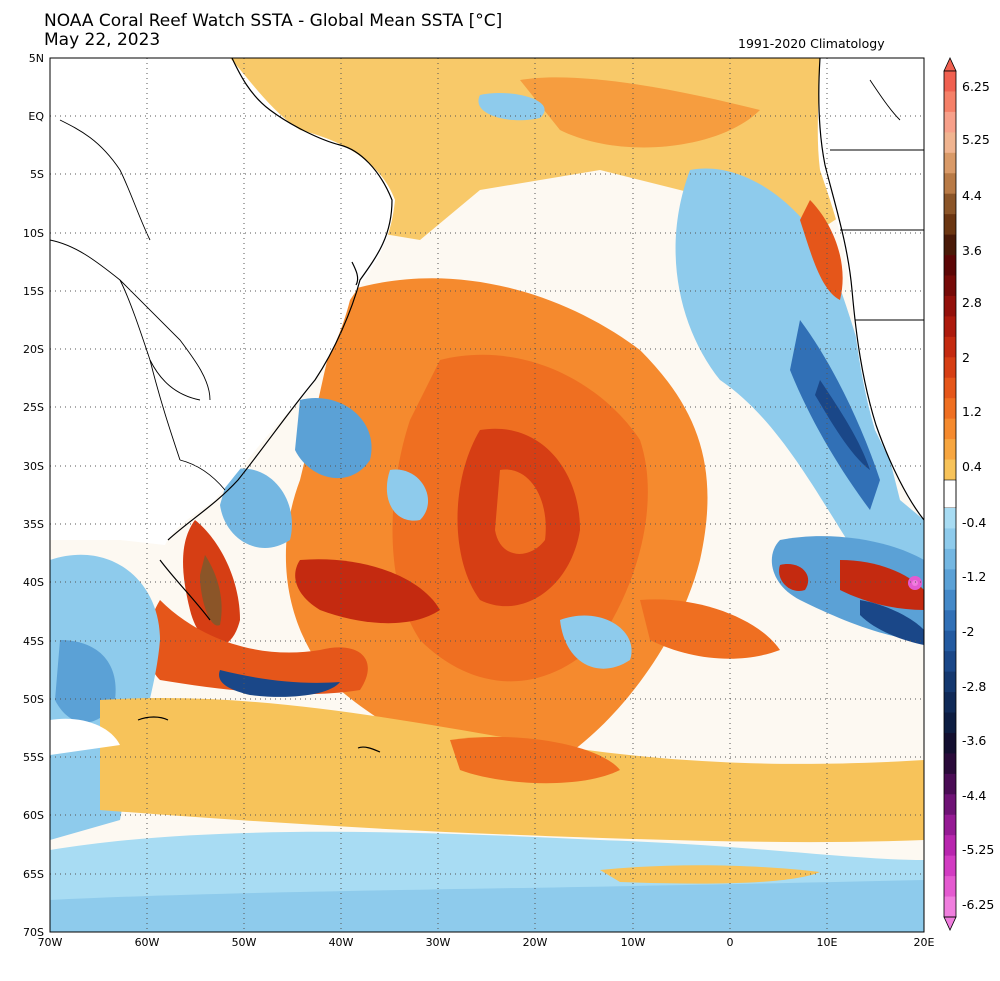  I want to click on colorbar-label: -4.4, so click(974, 795).